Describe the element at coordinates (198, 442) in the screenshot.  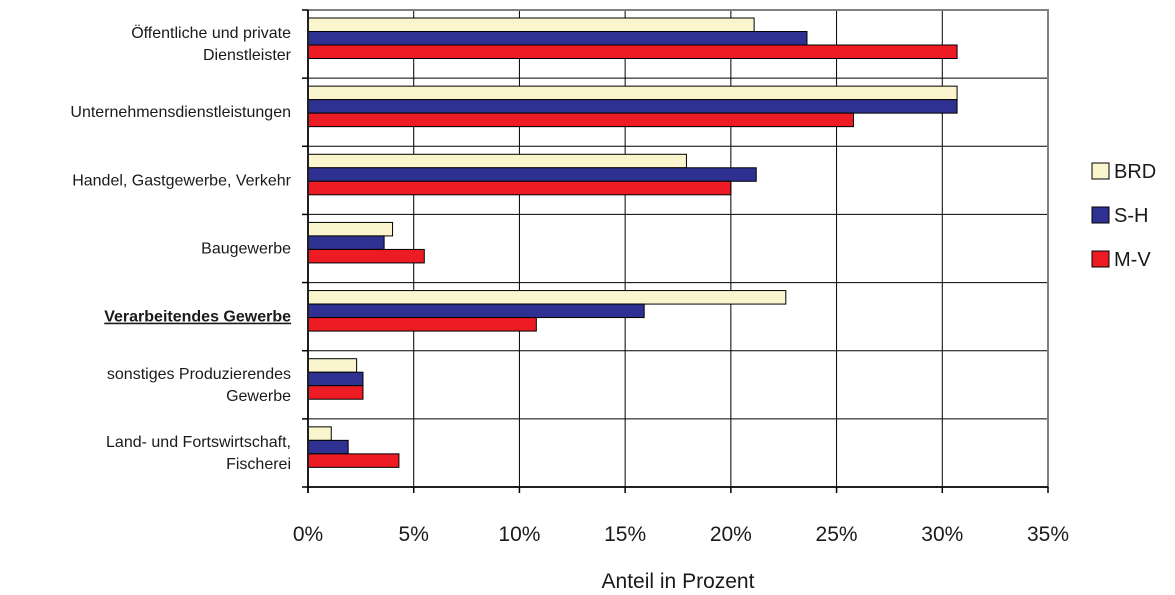
I see `category-label: Land- und Fortswirtschaft,` at that location.